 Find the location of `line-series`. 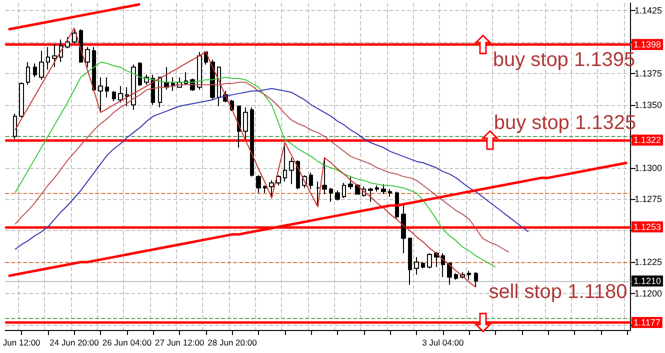

line-series is located at coordinates (74, 17).